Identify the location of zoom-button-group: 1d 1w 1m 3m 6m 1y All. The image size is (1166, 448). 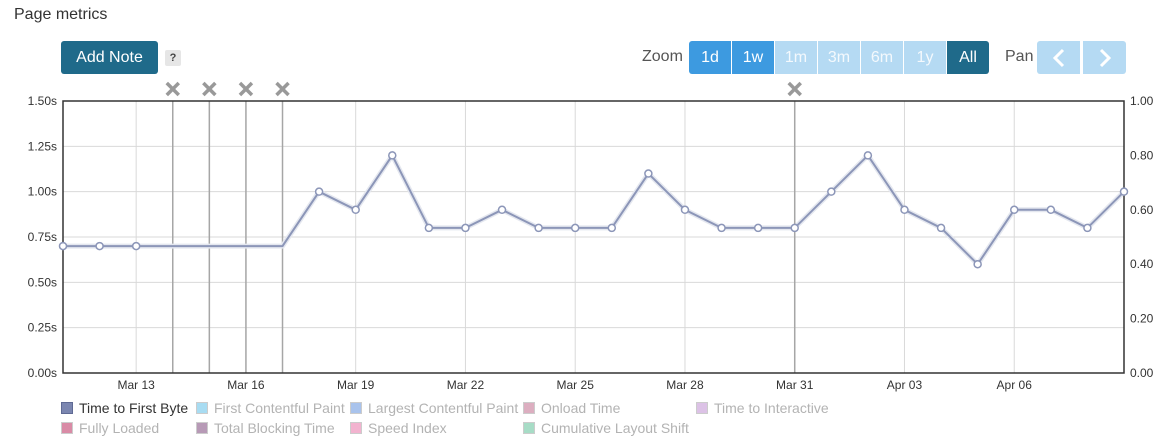
(839, 57).